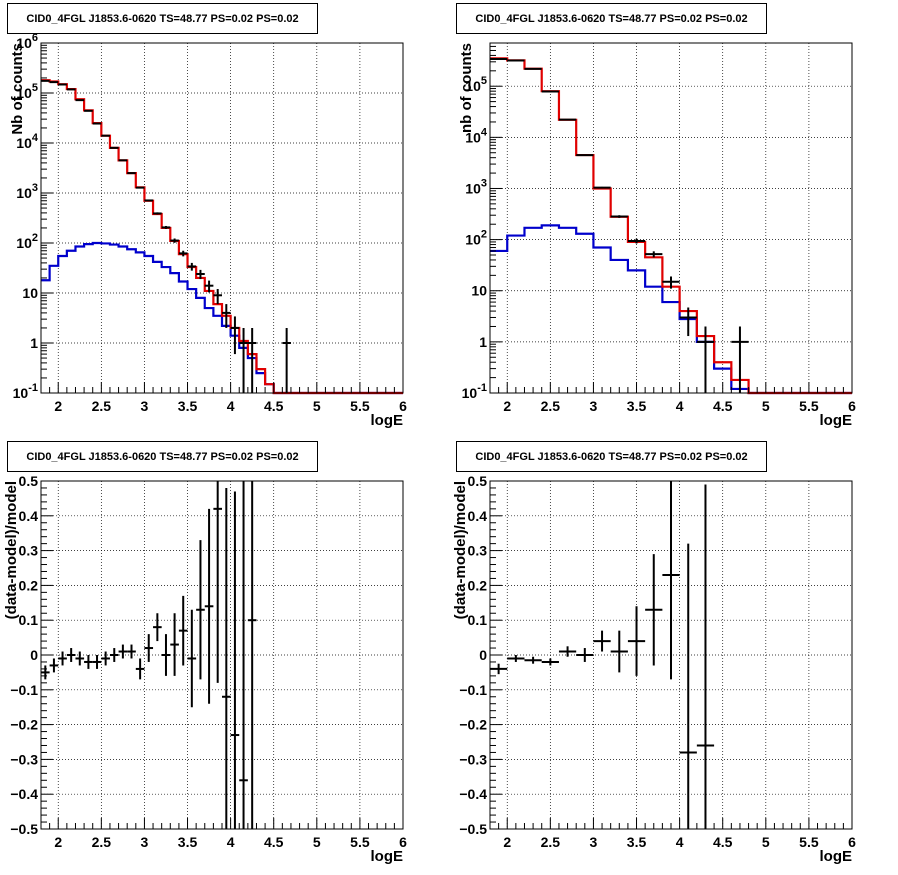  Describe the element at coordinates (637, 406) in the screenshot. I see `x-tick-label: 3.5` at that location.